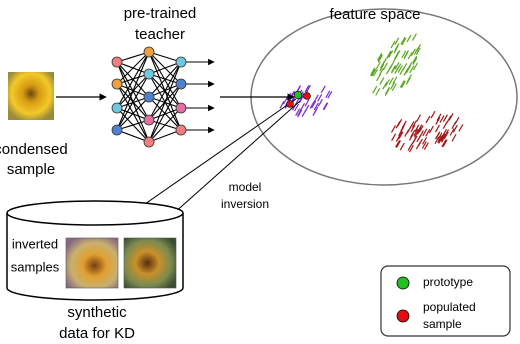 The image size is (520, 344). I want to click on network, so click(163, 97).